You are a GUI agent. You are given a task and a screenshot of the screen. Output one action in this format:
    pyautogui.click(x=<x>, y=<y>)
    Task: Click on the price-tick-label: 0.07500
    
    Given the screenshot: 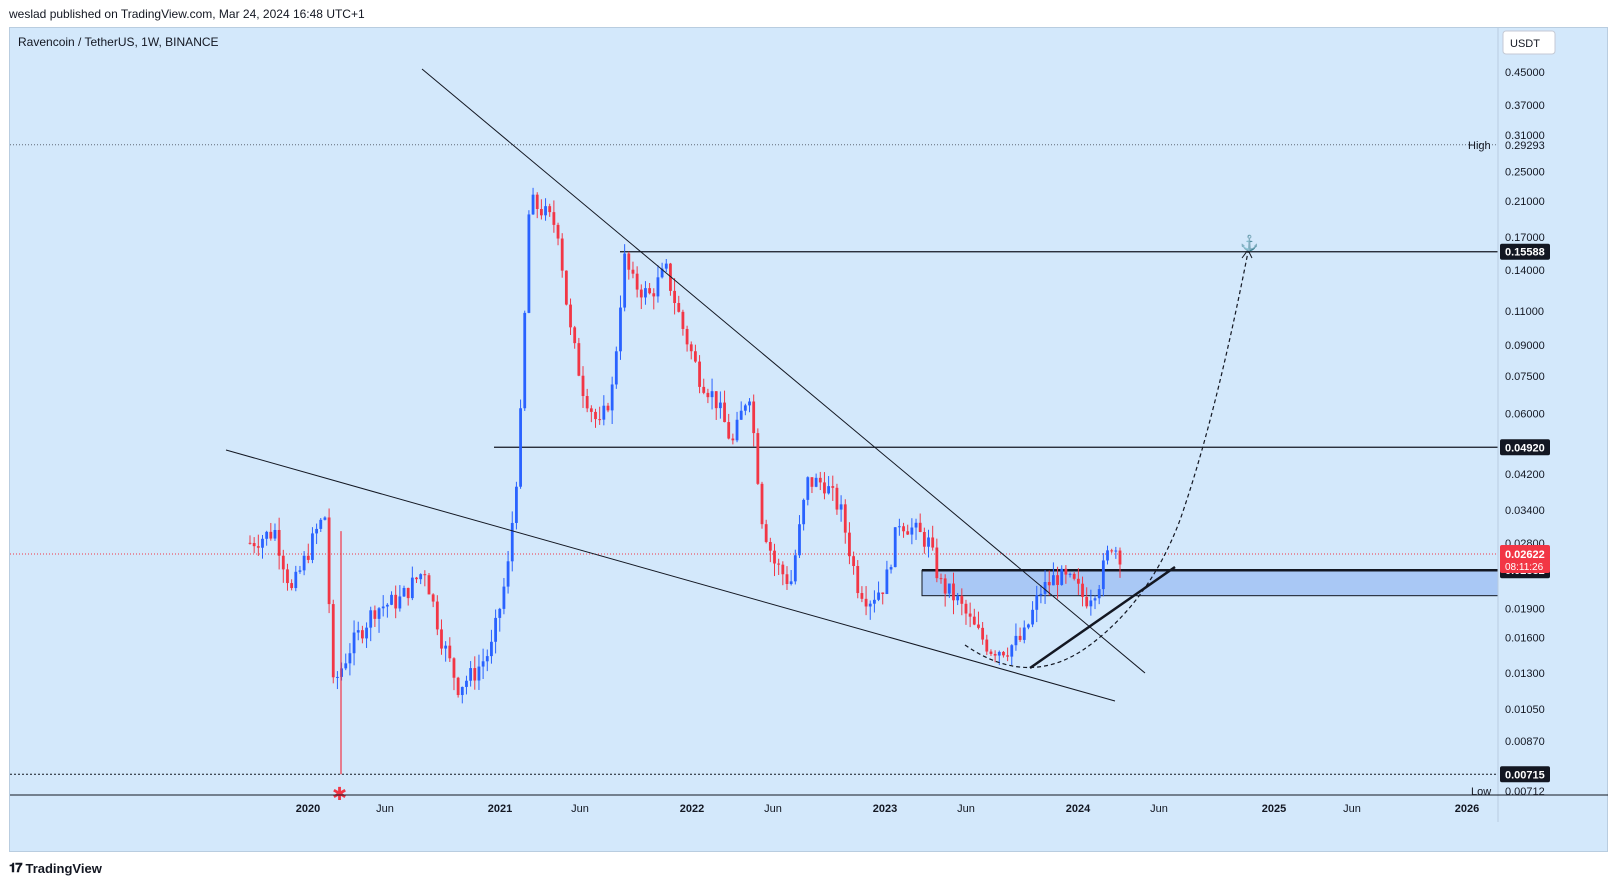 What is the action you would take?
    pyautogui.click(x=1525, y=377)
    